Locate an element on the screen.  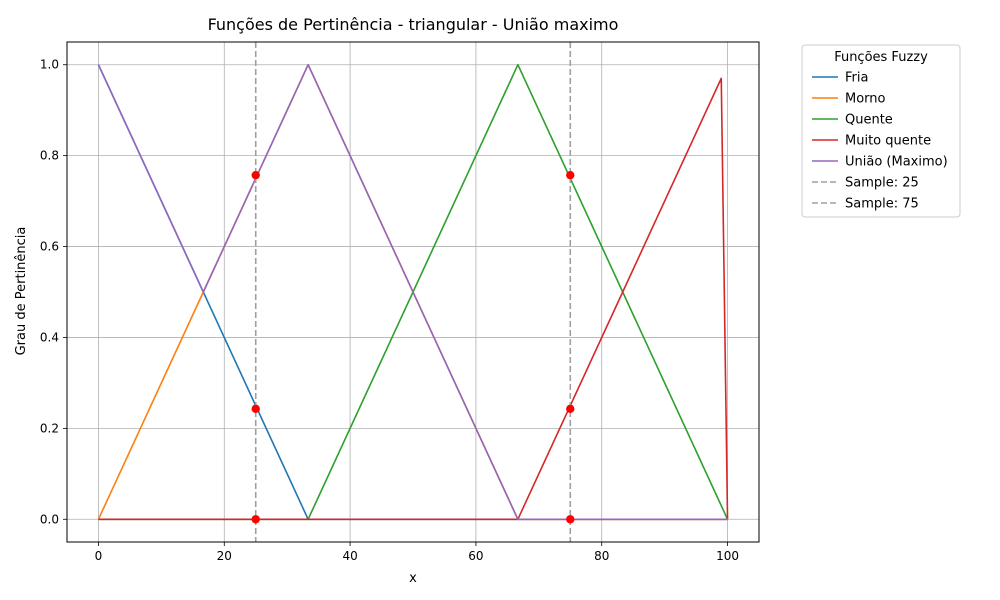
y-tick-label: 1.0 is located at coordinates (49, 65).